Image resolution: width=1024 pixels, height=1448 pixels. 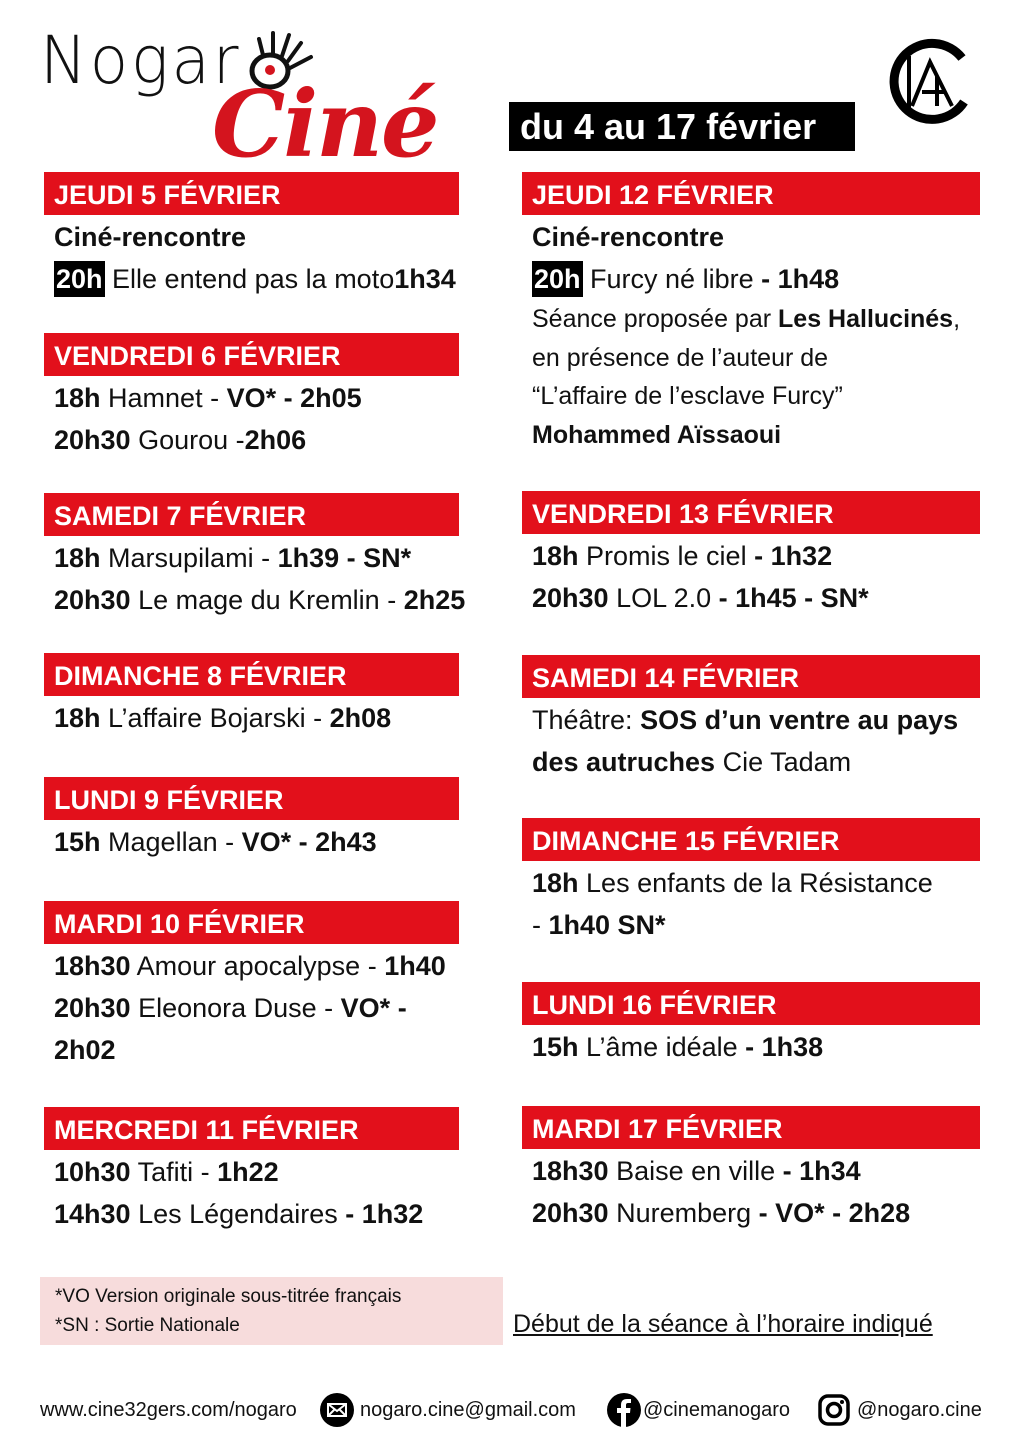 I want to click on line-text: - 1h34, so click(x=821, y=1171).